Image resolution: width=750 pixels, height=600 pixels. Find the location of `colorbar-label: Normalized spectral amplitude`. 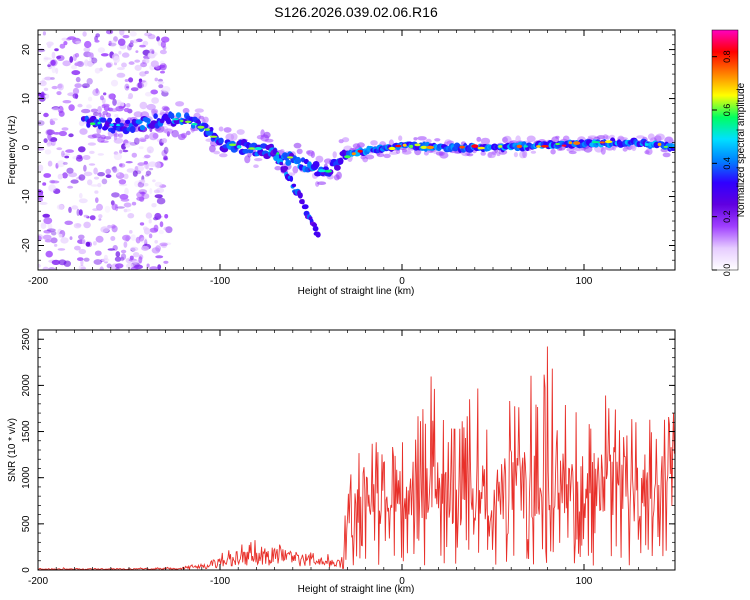

colorbar-label: Normalized spectral amplitude is located at coordinates (741, 149).